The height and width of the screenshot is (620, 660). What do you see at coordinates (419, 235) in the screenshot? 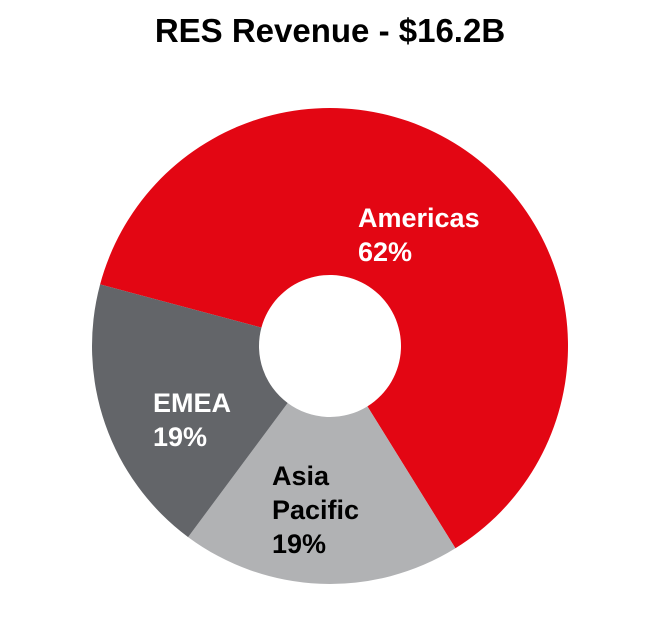
I see `label-americas: Americas 62%` at bounding box center [419, 235].